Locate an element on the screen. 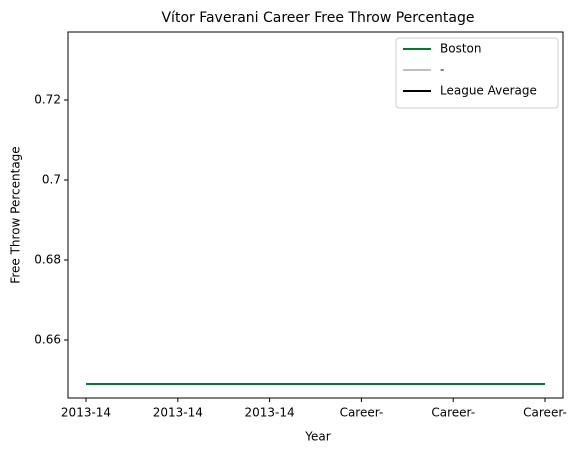  y-tick-label: 0.66 is located at coordinates (47, 340).